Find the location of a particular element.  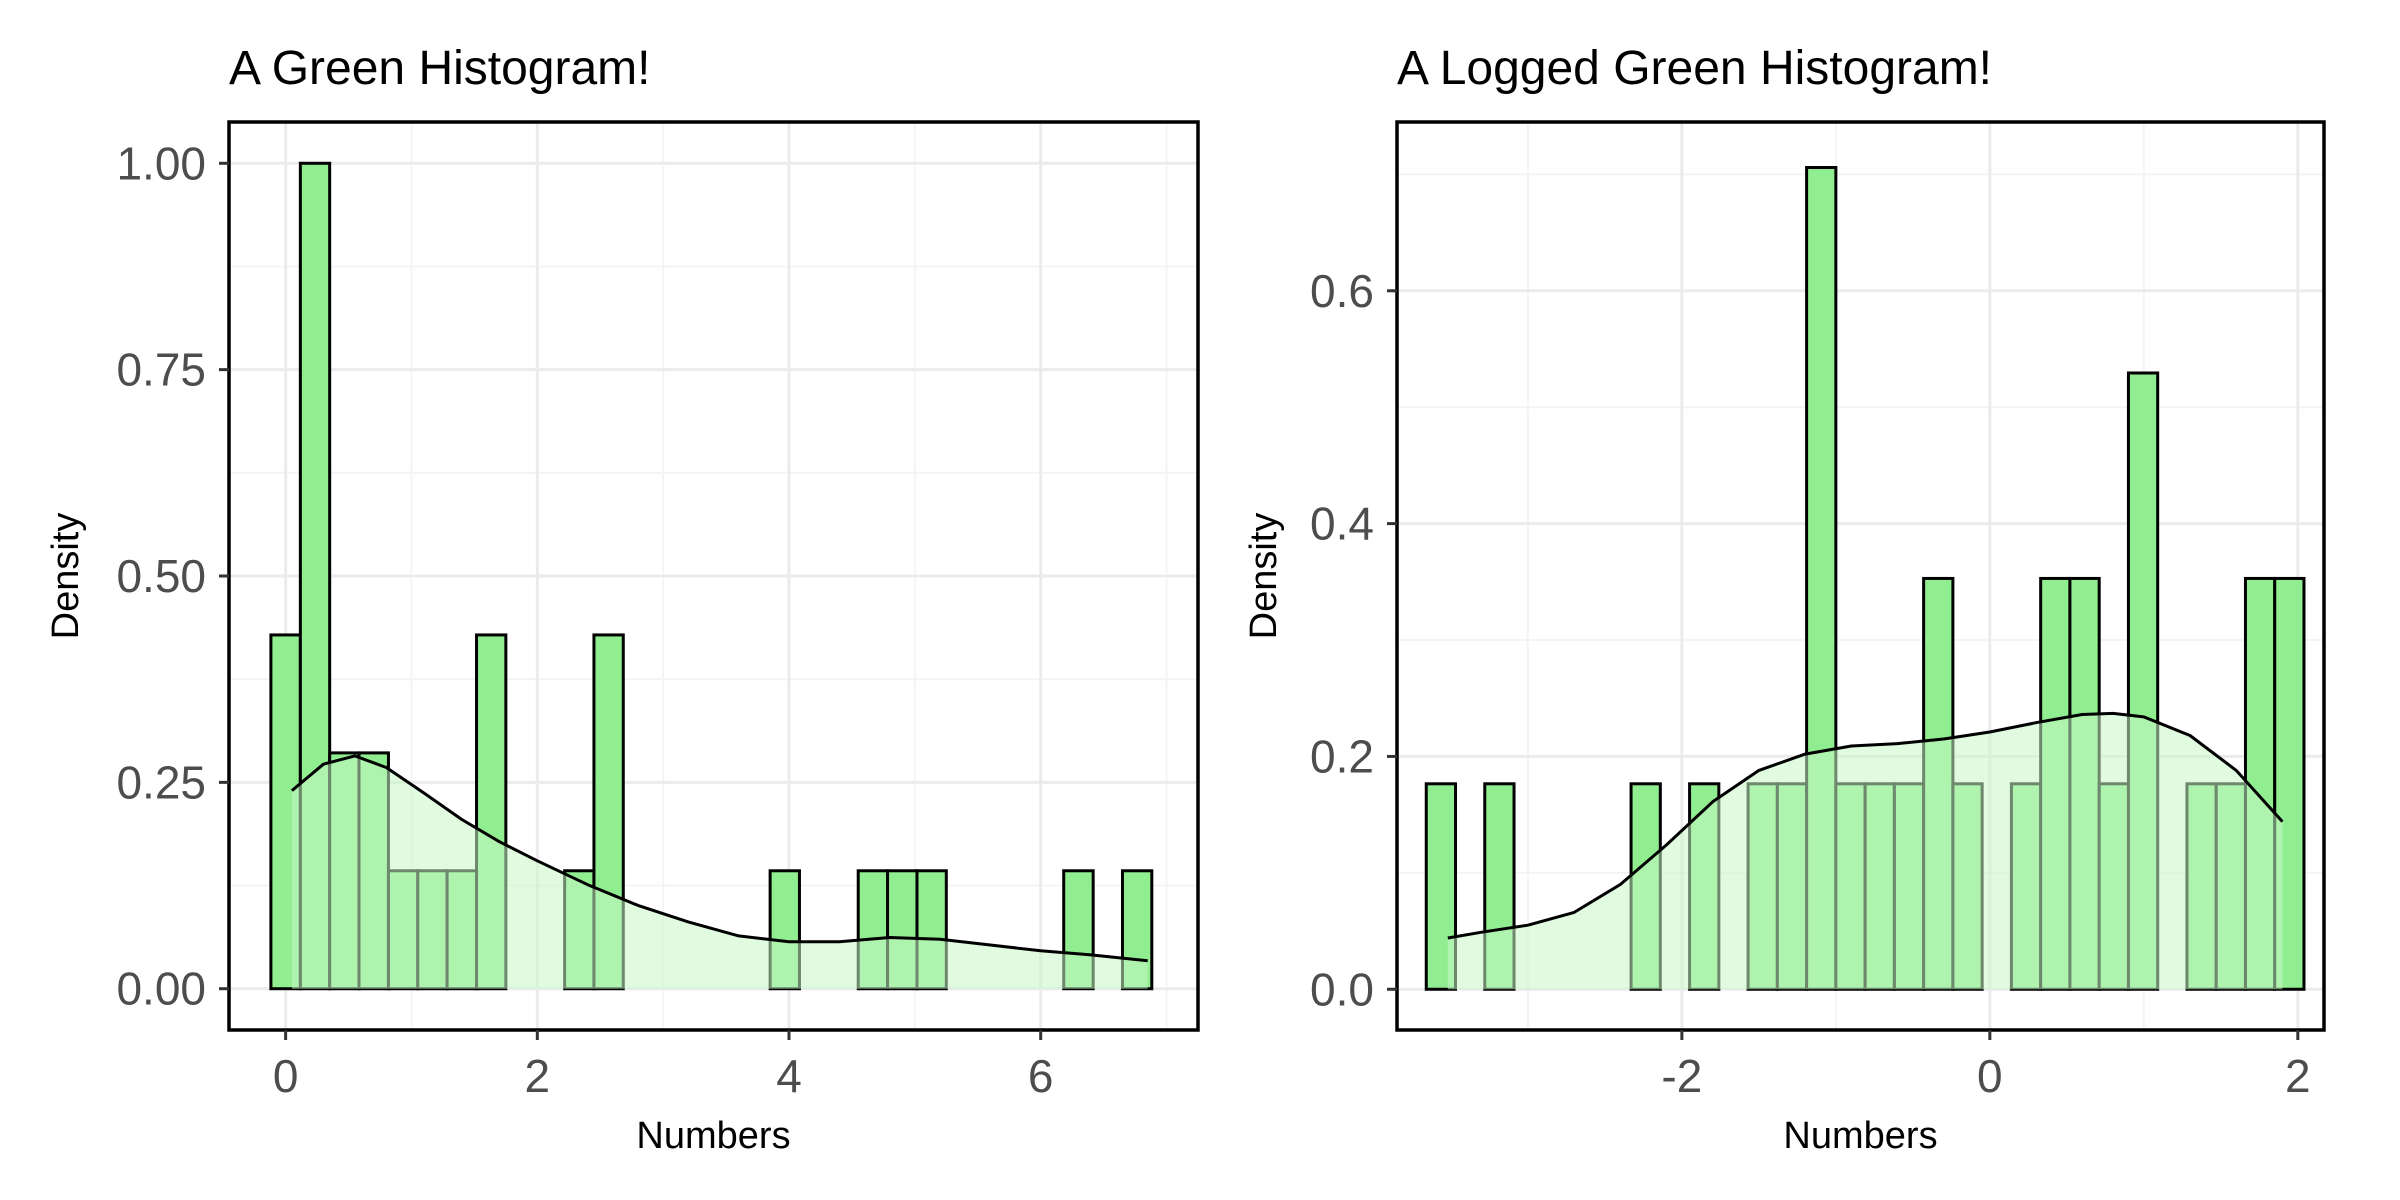

y-tick-label: 1.00 is located at coordinates (161, 163).